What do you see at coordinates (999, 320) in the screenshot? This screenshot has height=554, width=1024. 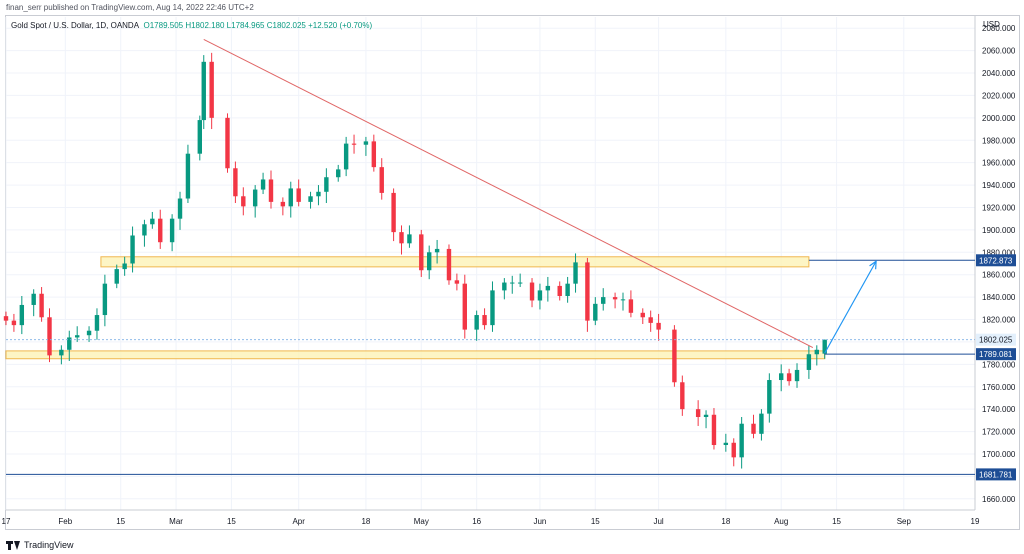 I see `y-tick-label: 1820.000` at bounding box center [999, 320].